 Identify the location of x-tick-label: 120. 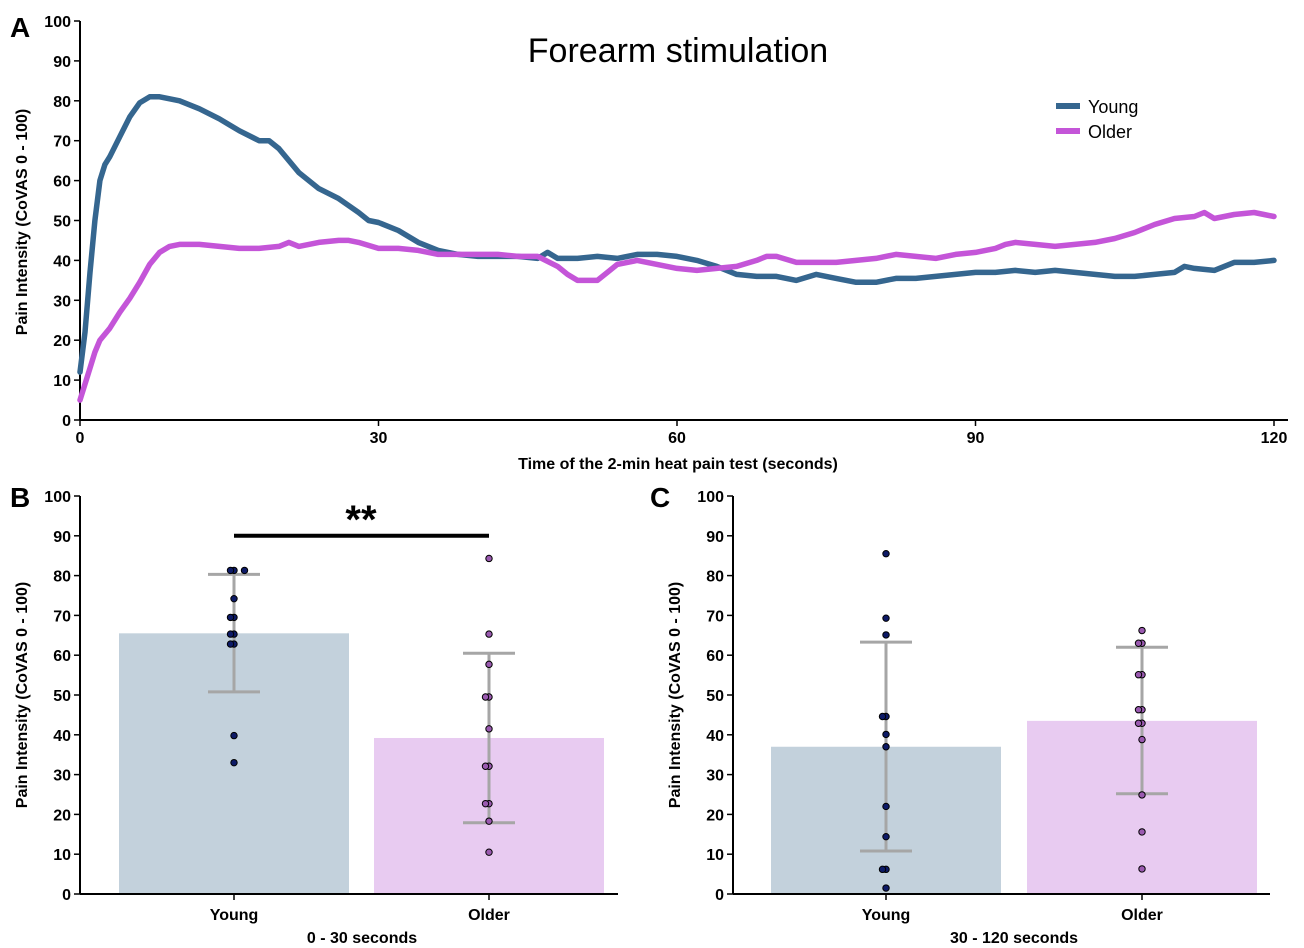
(1274, 438).